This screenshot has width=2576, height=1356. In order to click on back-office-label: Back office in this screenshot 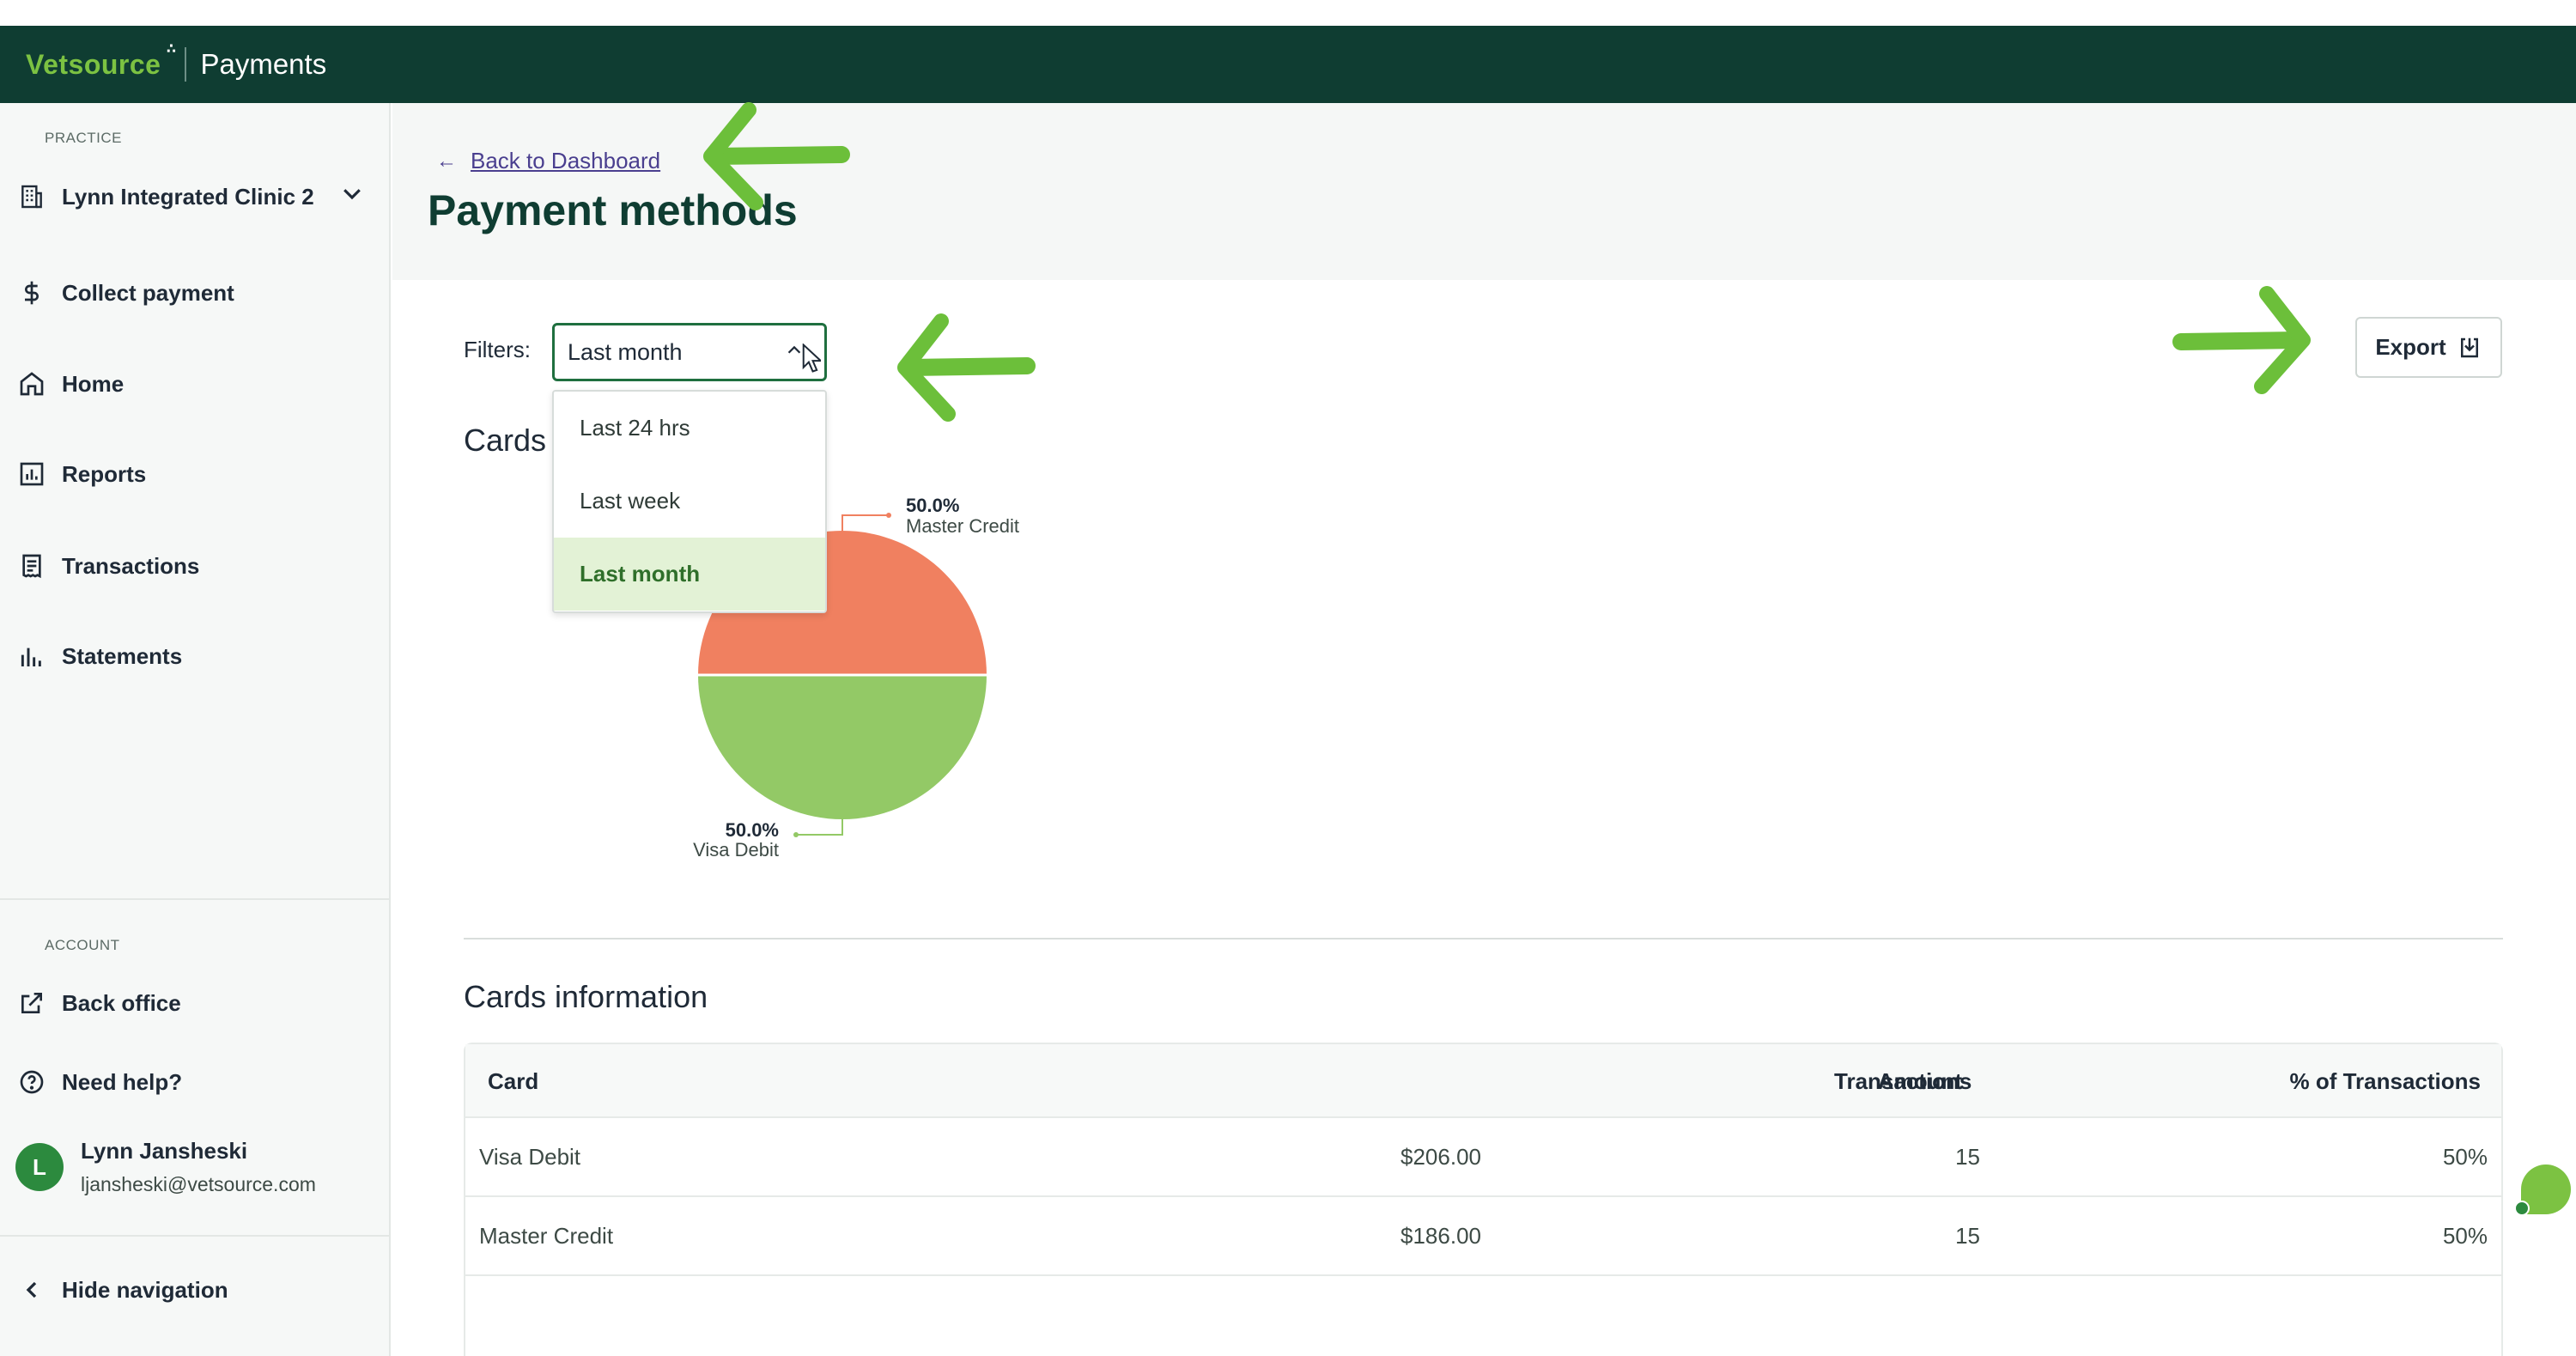, I will do `click(122, 1002)`.